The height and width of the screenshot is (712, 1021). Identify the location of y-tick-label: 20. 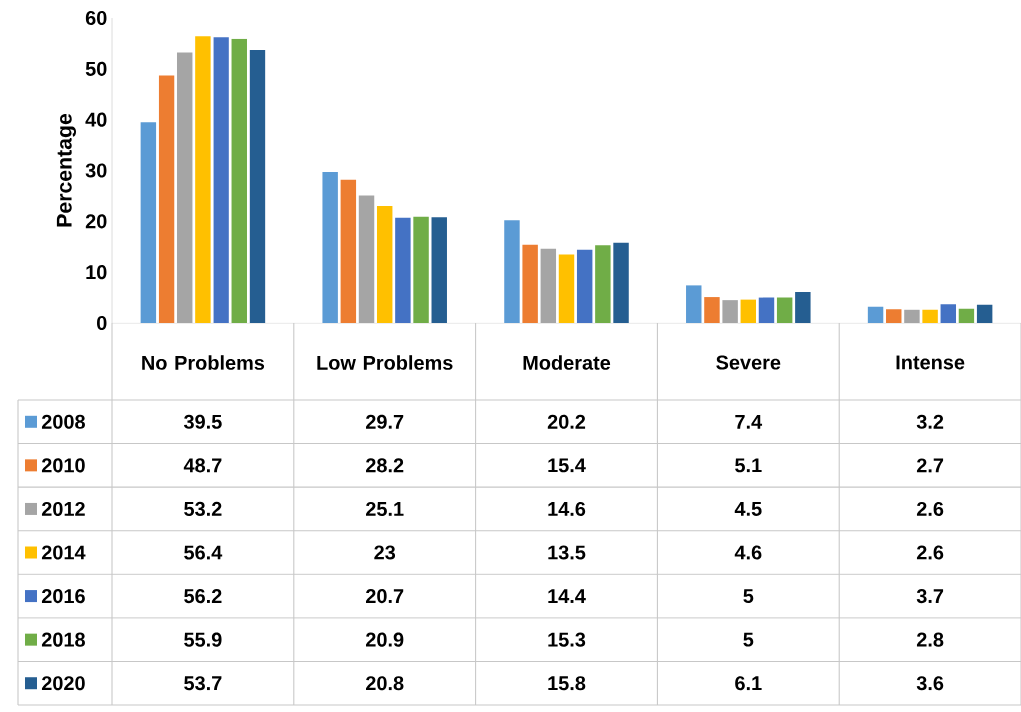
(96, 221).